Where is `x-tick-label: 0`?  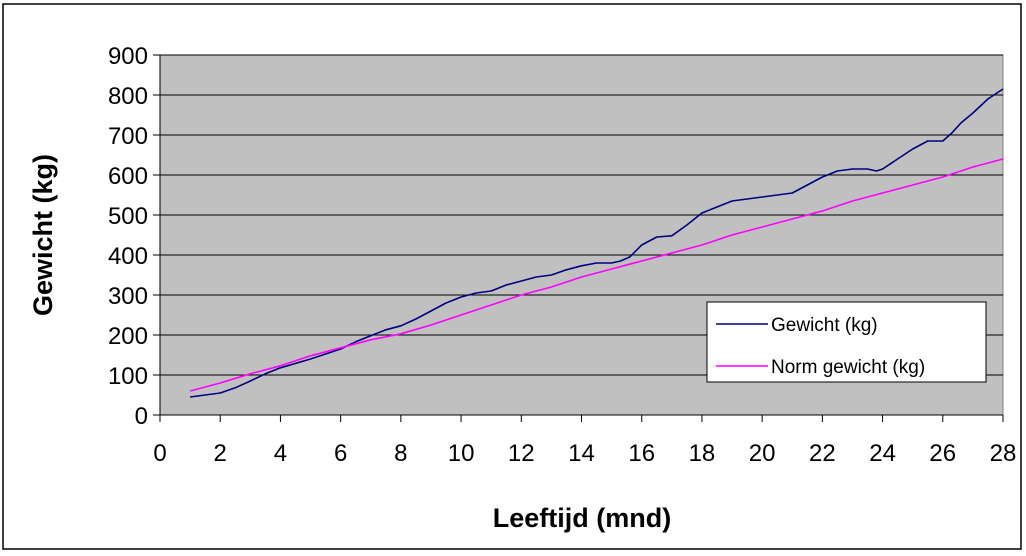
x-tick-label: 0 is located at coordinates (159, 453).